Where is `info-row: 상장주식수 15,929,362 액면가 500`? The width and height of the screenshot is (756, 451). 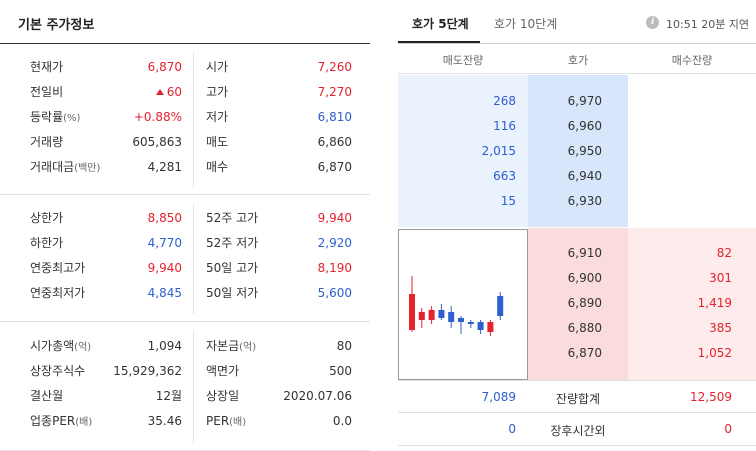 info-row: 상장주식수 15,929,362 액면가 500 is located at coordinates (185, 371).